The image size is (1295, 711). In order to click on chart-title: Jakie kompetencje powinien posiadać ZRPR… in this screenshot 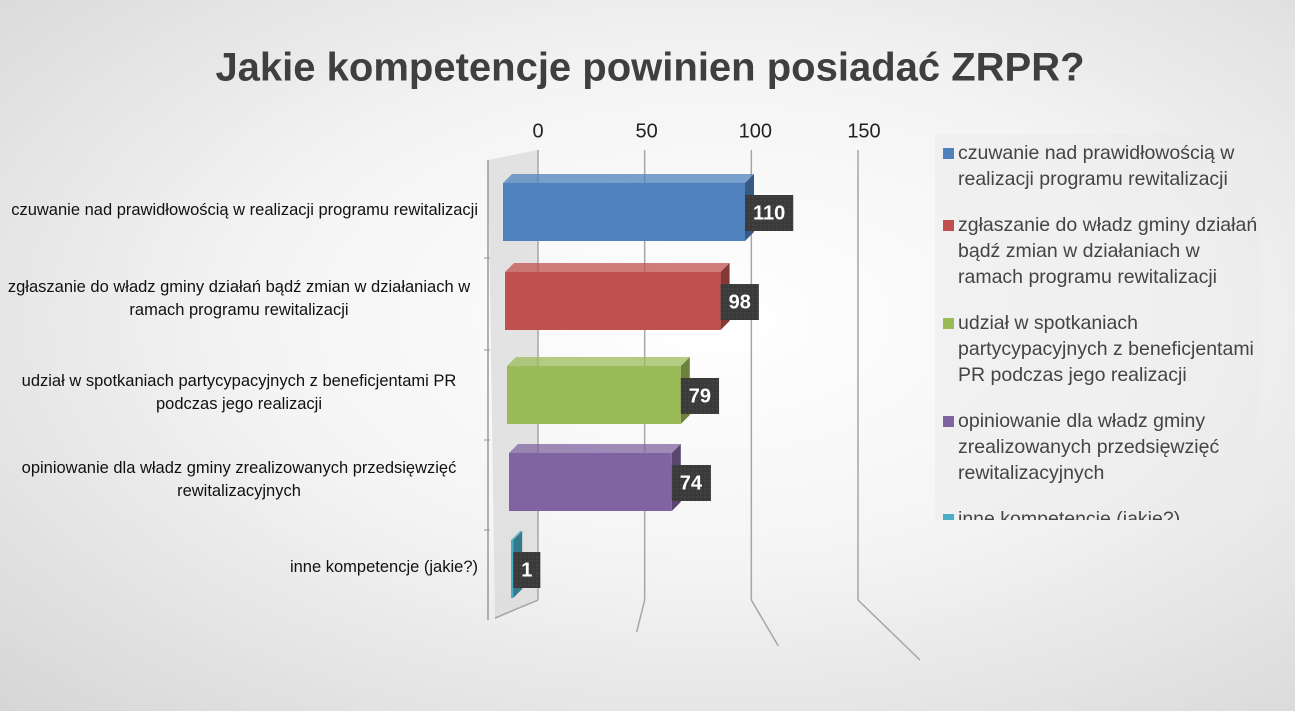, I will do `click(649, 68)`.